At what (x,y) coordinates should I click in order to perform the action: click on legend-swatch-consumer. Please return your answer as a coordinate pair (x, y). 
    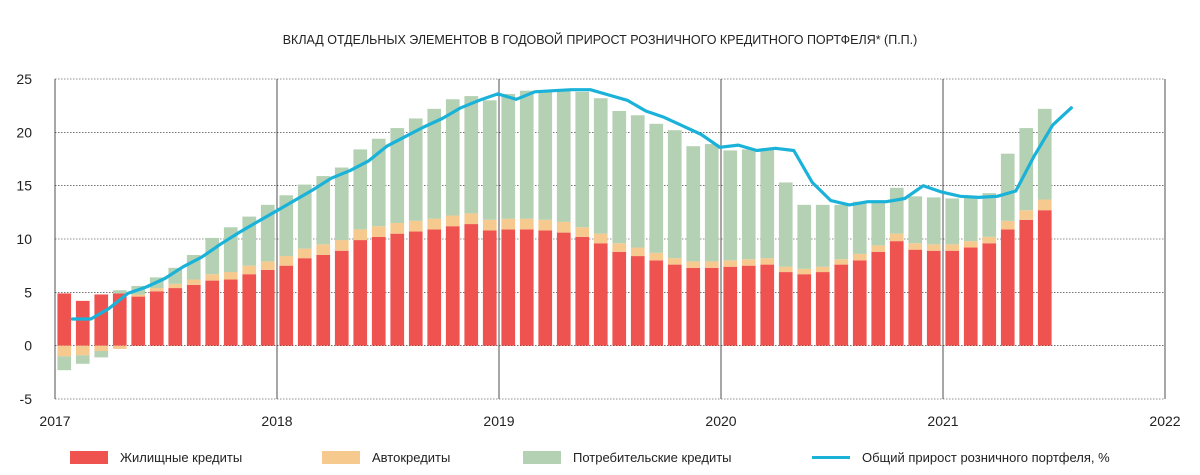
    Looking at the image, I should click on (542, 457).